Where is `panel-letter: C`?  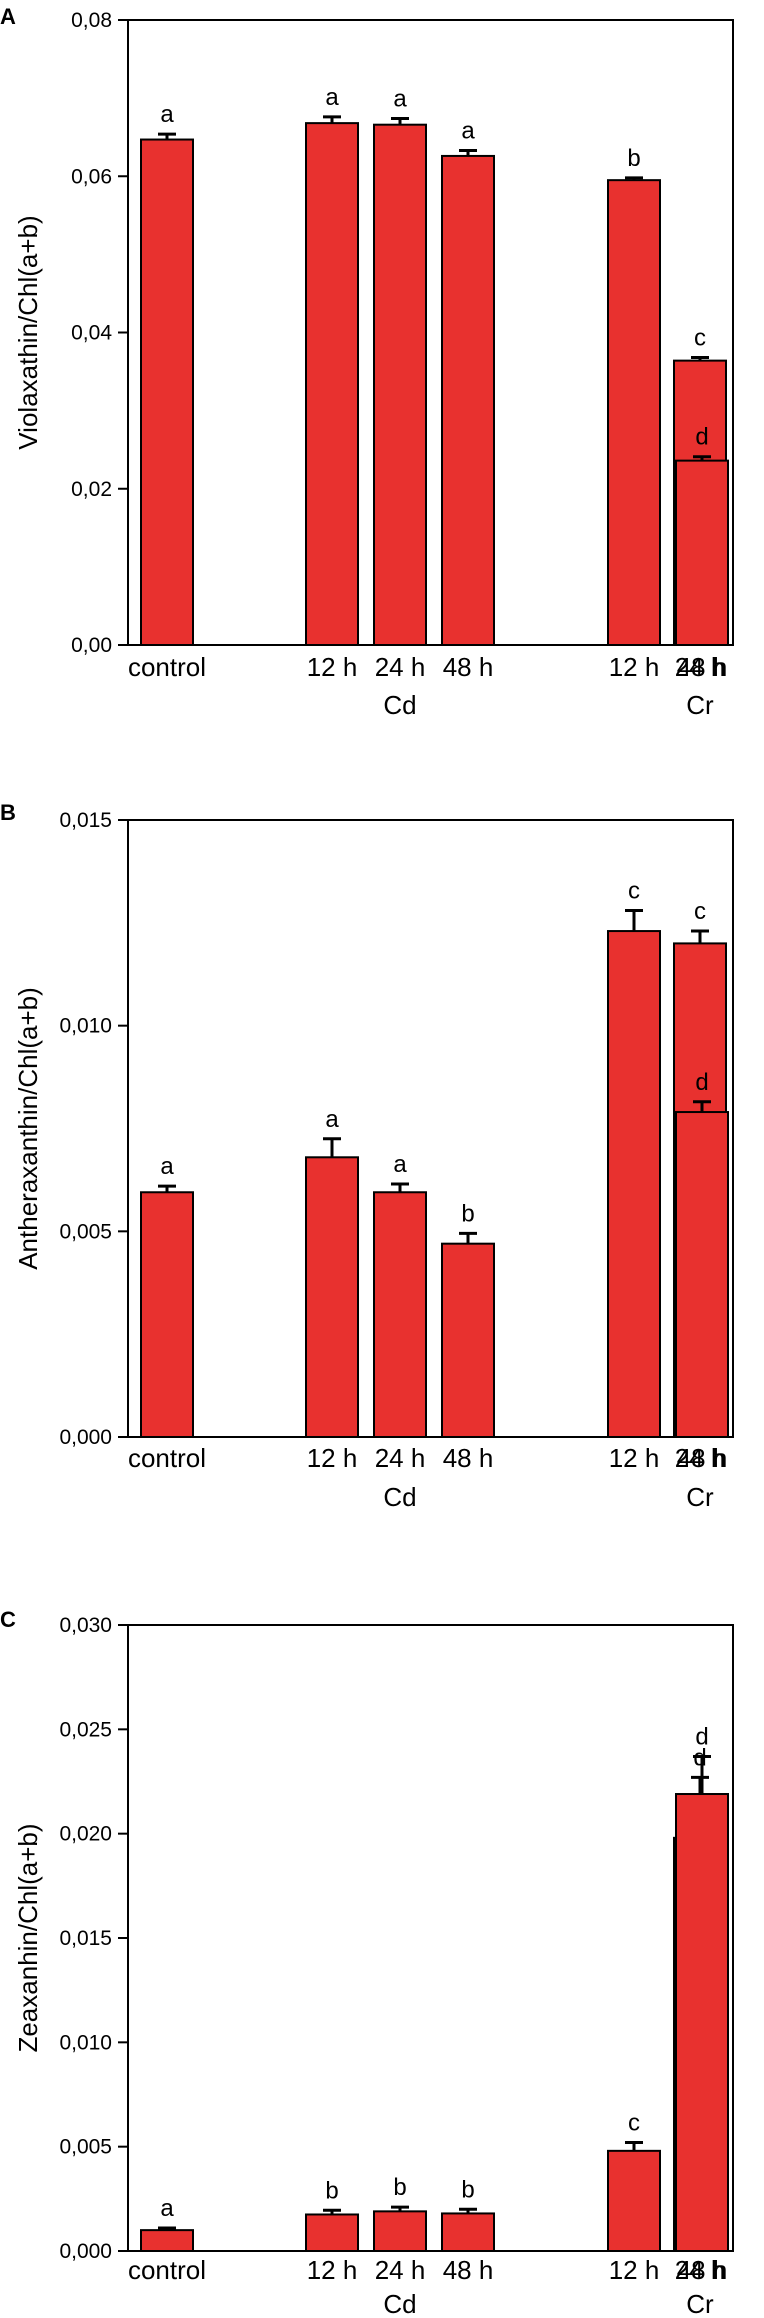 panel-letter: C is located at coordinates (8, 1619).